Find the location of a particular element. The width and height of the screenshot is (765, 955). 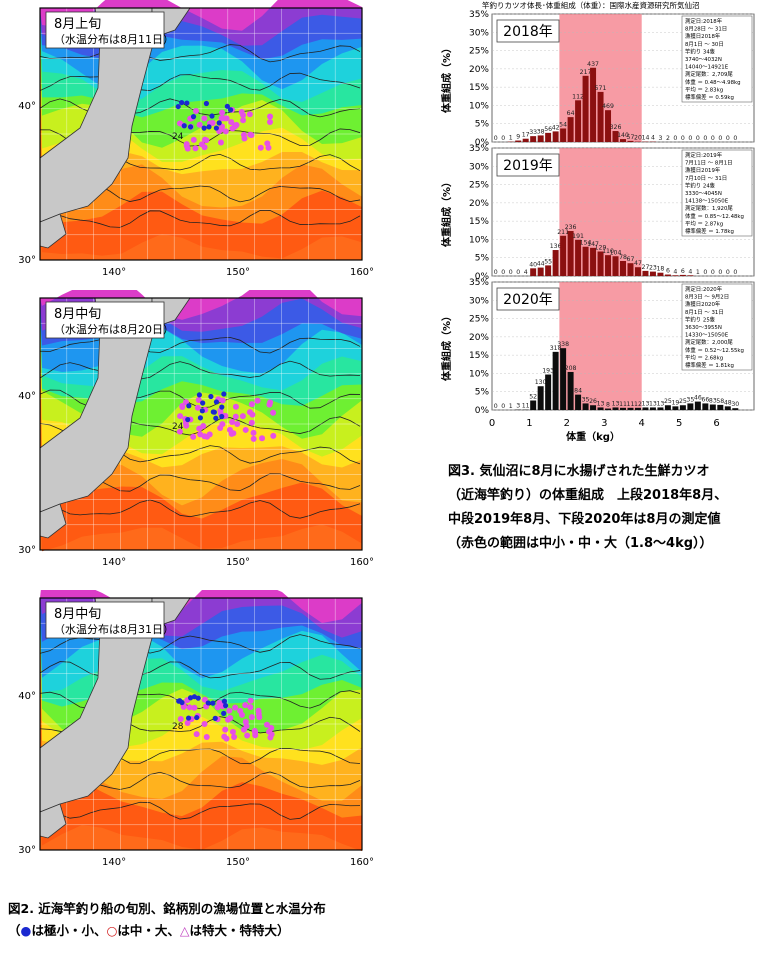

info-line: 漁獲日2019年 is located at coordinates (703, 170).